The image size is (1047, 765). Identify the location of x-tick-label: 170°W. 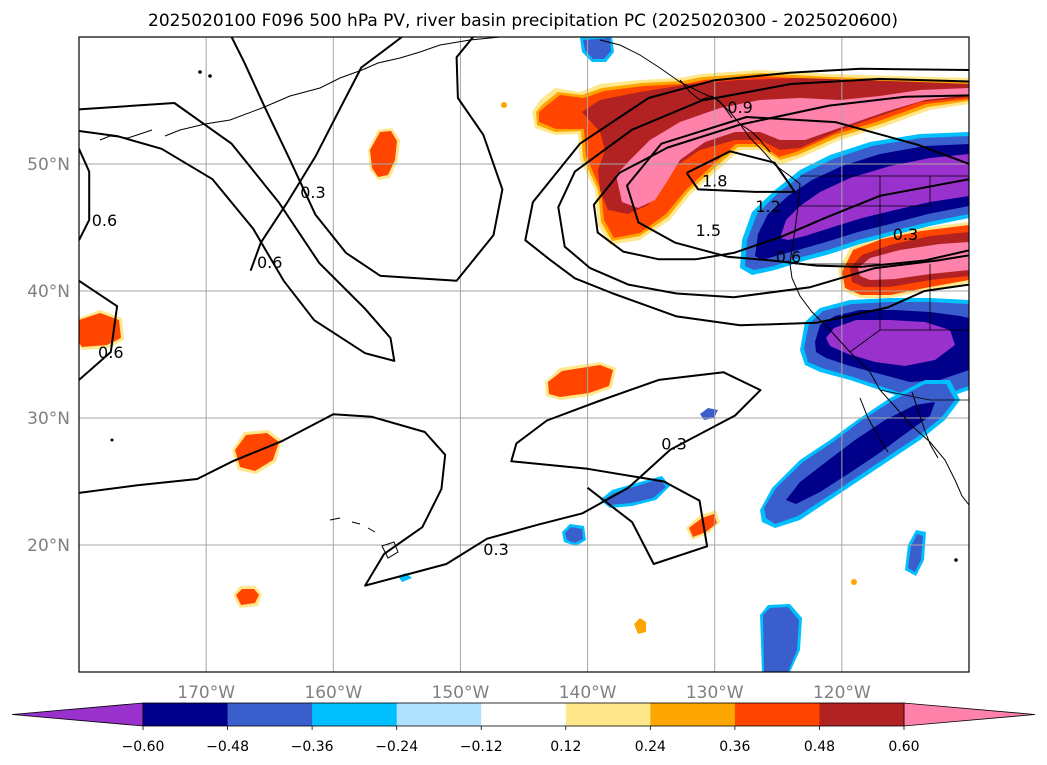
(206, 693).